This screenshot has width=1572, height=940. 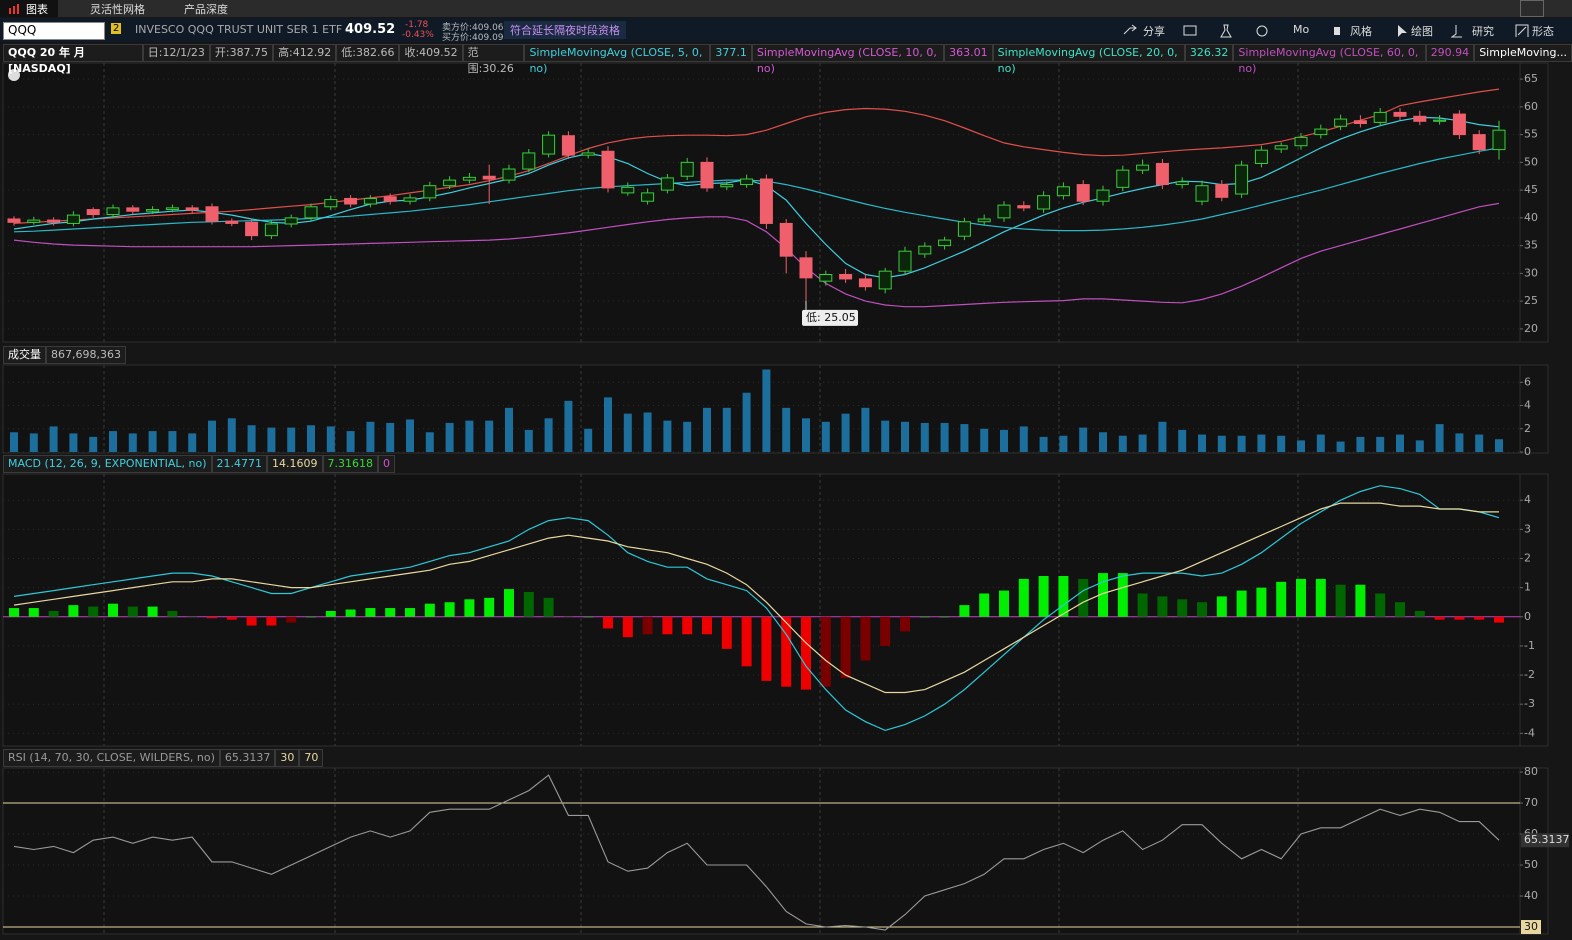 What do you see at coordinates (431, 53) in the screenshot?
I see `header-item: 收:409.52` at bounding box center [431, 53].